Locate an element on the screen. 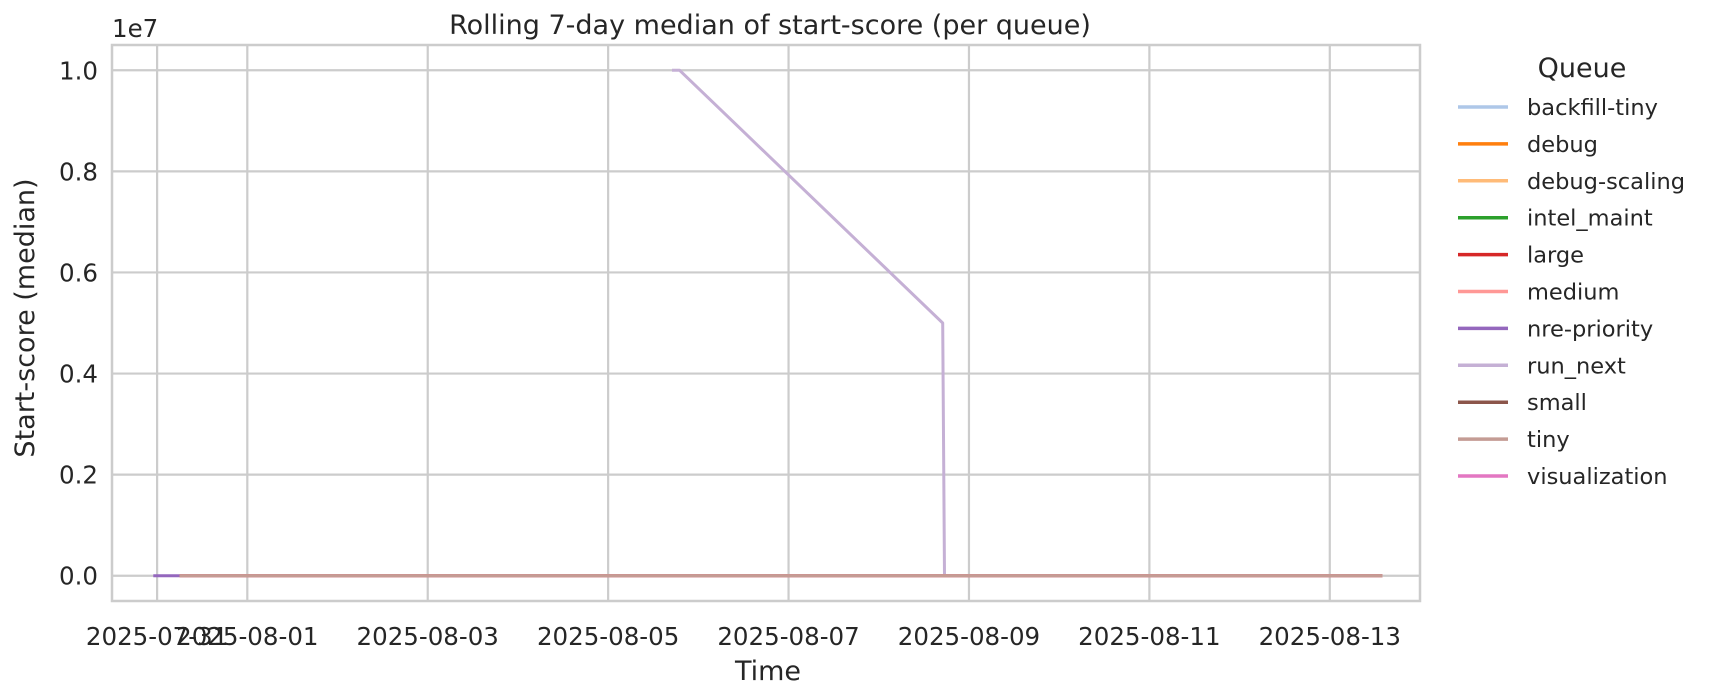 This screenshot has width=1718, height=695. y-tick-label: 1.0 is located at coordinates (78, 70).